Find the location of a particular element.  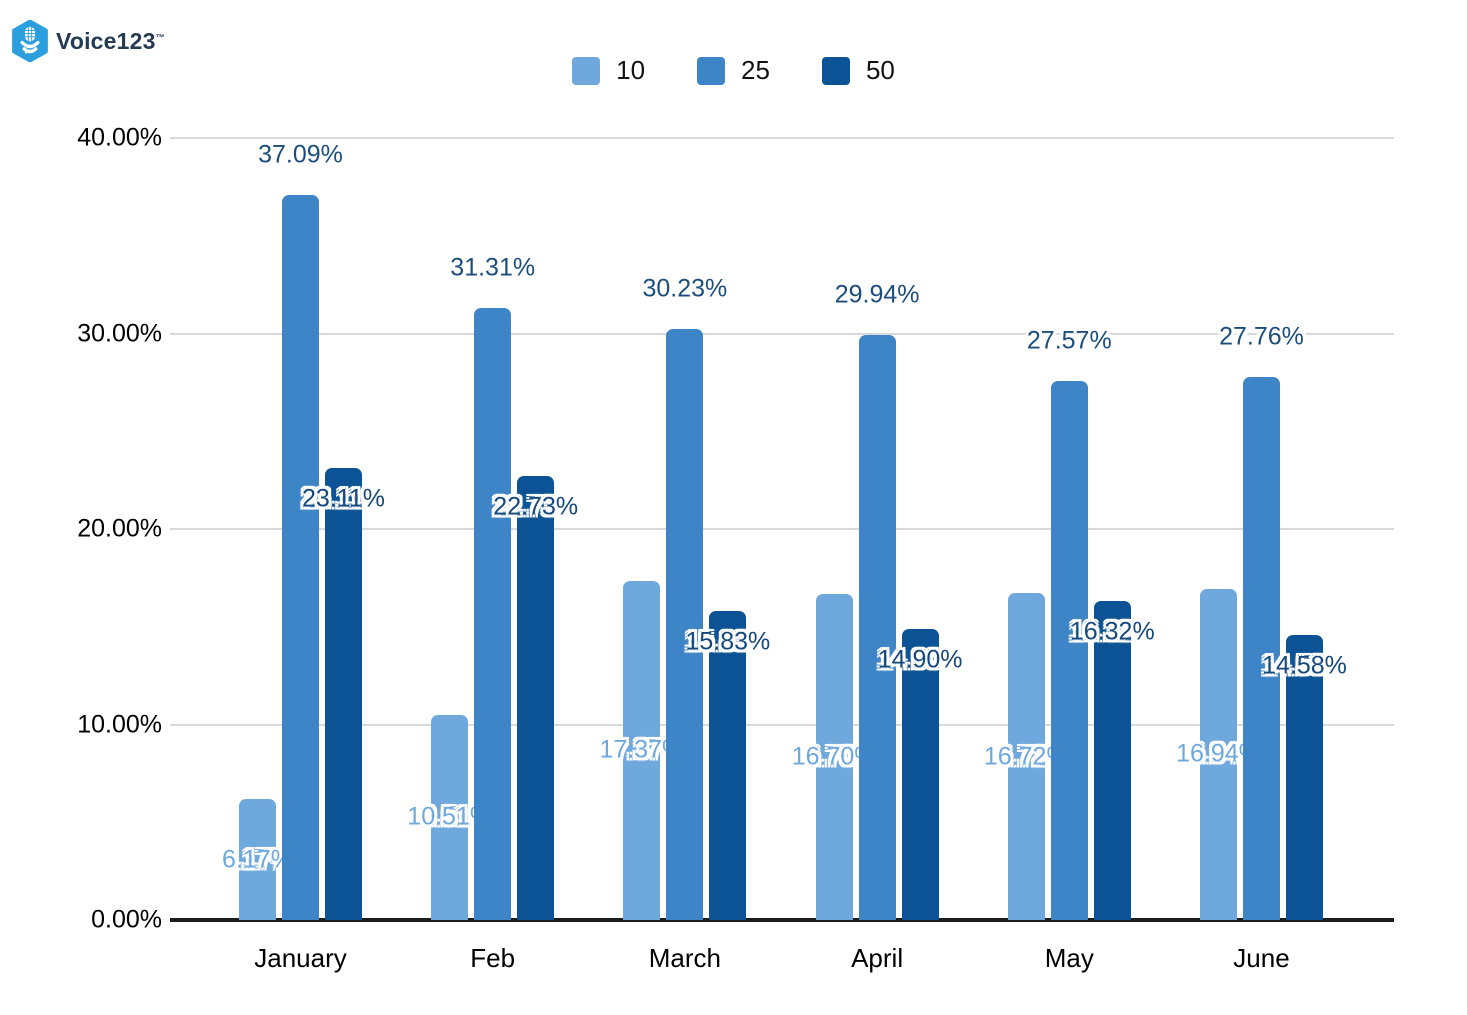

x-axis-label-feb: Feb is located at coordinates (493, 958).